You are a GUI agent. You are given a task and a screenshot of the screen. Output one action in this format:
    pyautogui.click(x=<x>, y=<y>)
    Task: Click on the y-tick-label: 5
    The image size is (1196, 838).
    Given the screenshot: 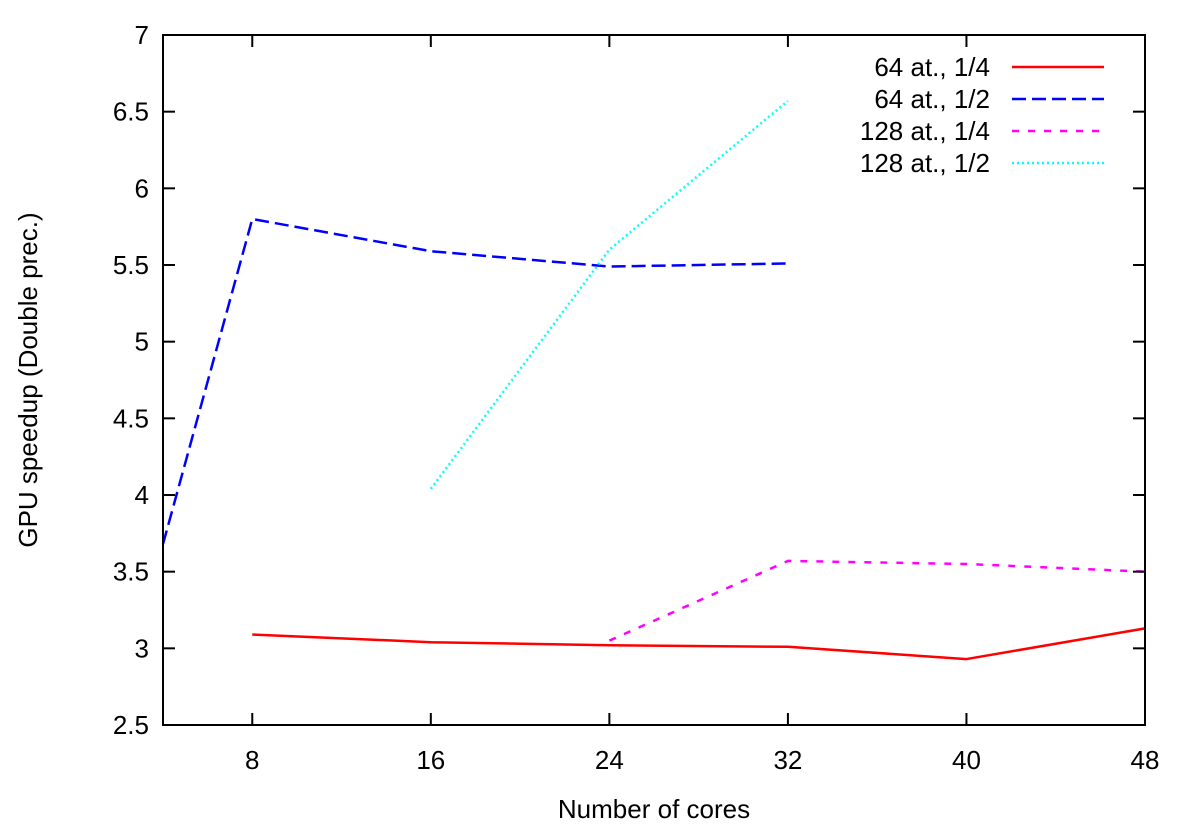 What is the action you would take?
    pyautogui.click(x=142, y=342)
    